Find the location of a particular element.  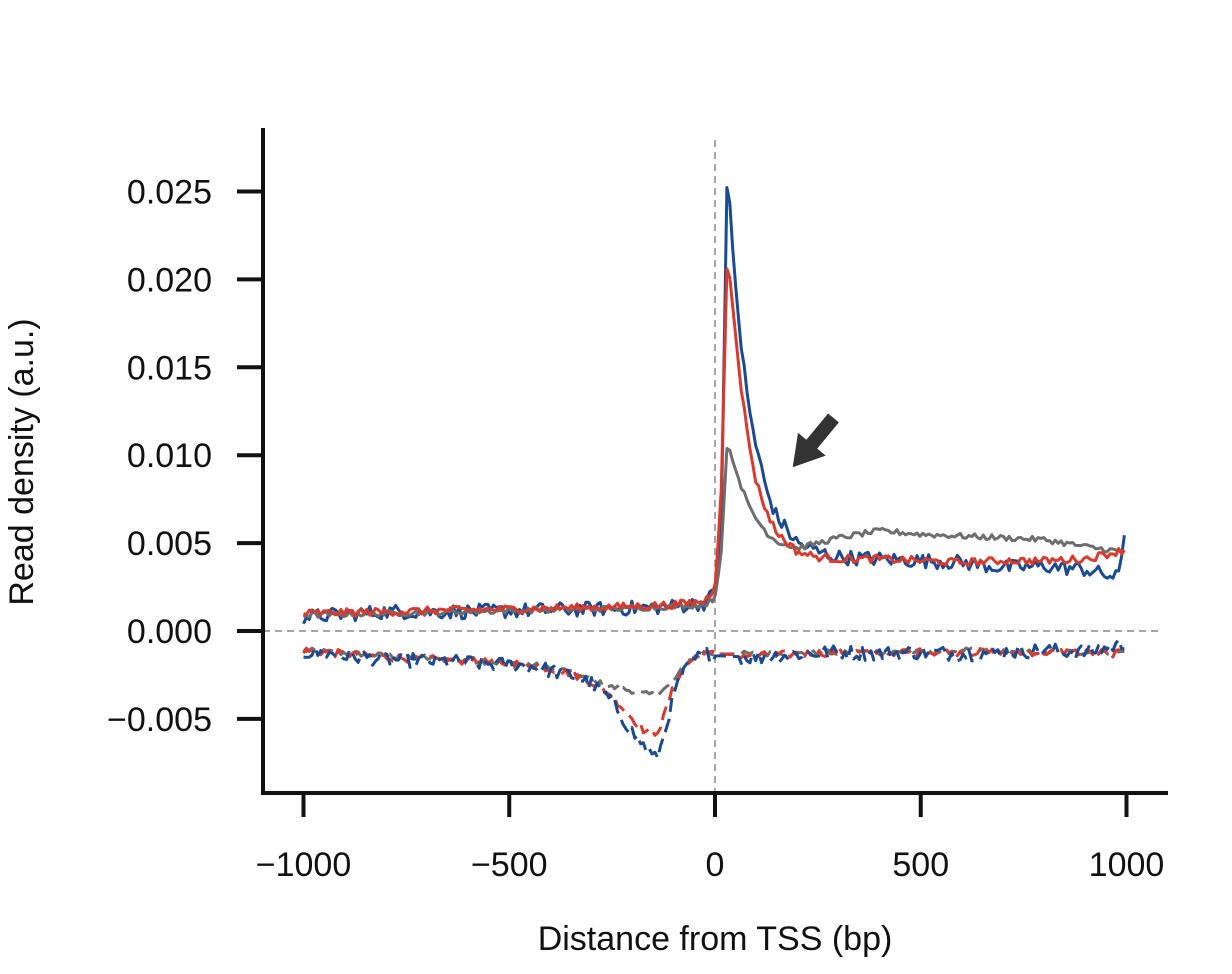

x-tick-label: 1000 is located at coordinates (1127, 865).